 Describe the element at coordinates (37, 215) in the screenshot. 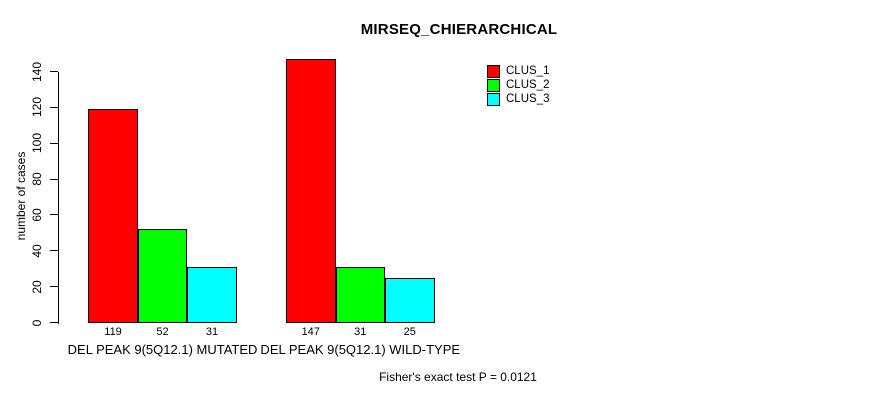

I see `y-tick-label: 60` at that location.